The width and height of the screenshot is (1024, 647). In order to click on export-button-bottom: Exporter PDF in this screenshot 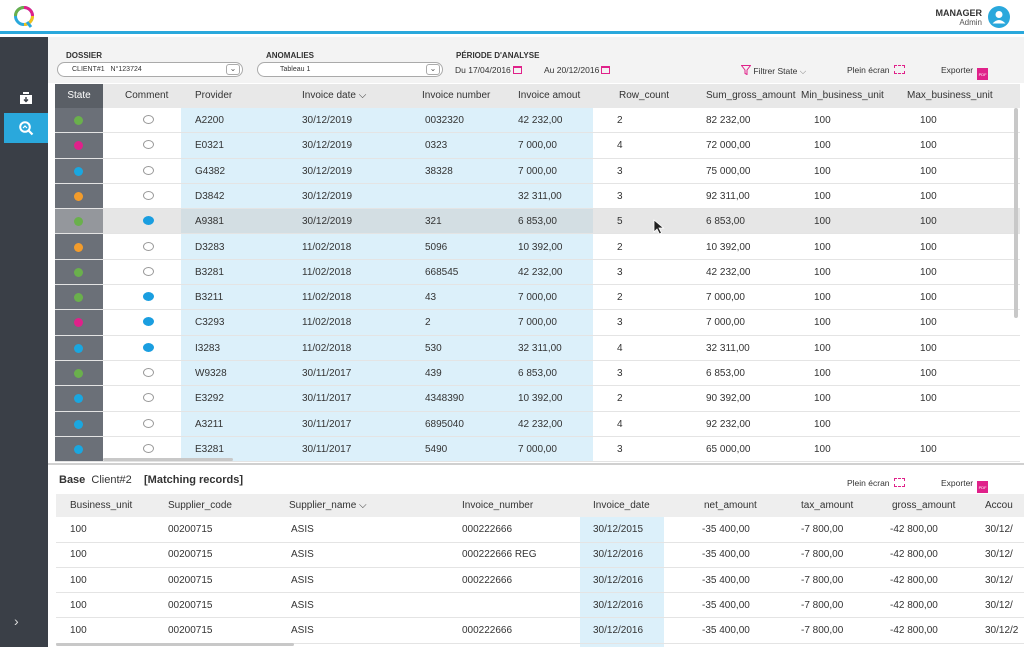, I will do `click(965, 485)`.